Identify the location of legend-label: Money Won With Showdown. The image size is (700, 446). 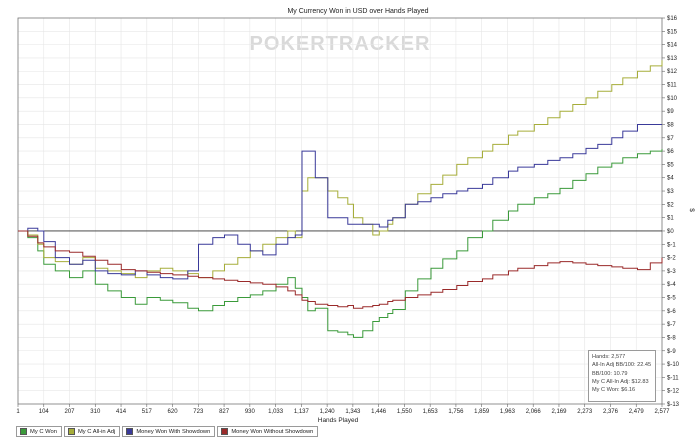
(173, 431).